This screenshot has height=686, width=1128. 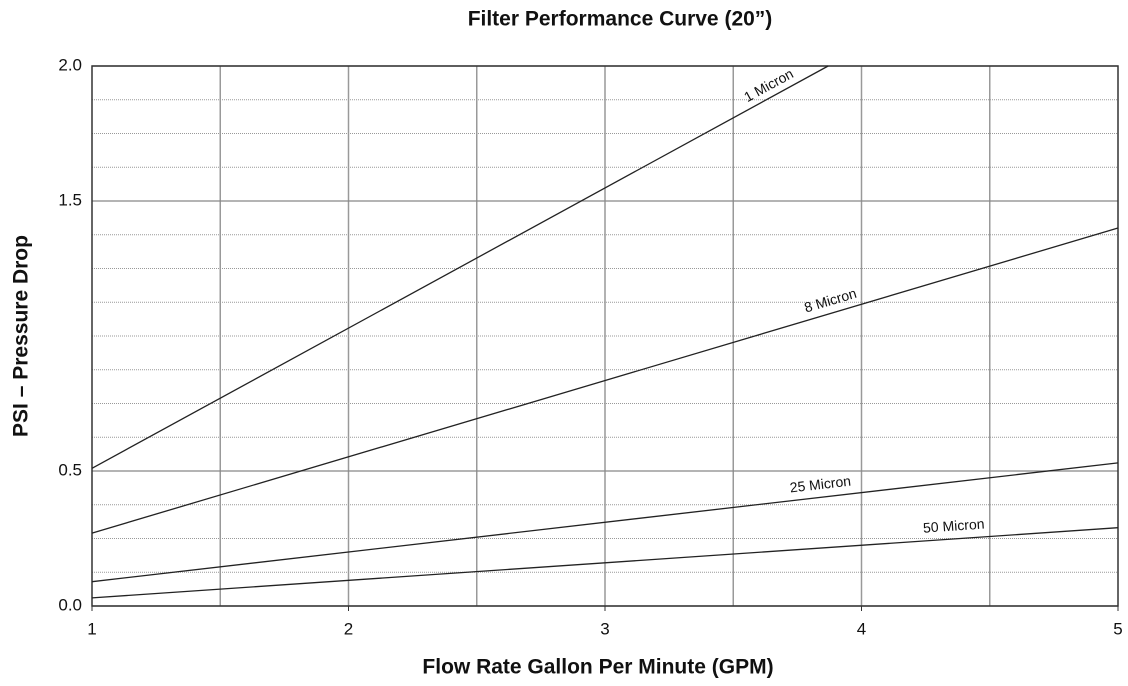 What do you see at coordinates (70, 469) in the screenshot?
I see `y-tick-label: 0.5` at bounding box center [70, 469].